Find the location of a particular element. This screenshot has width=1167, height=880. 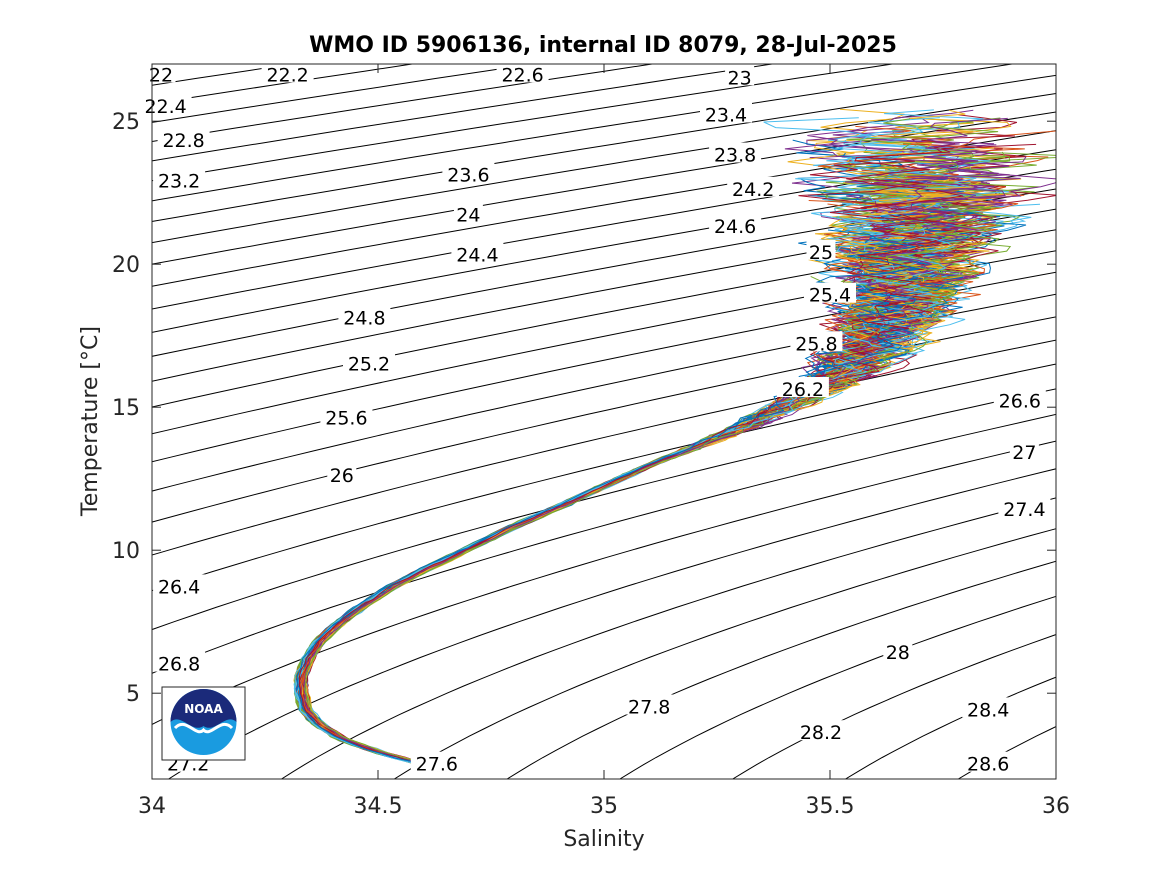

contour-label: 28.2 is located at coordinates (821, 733).